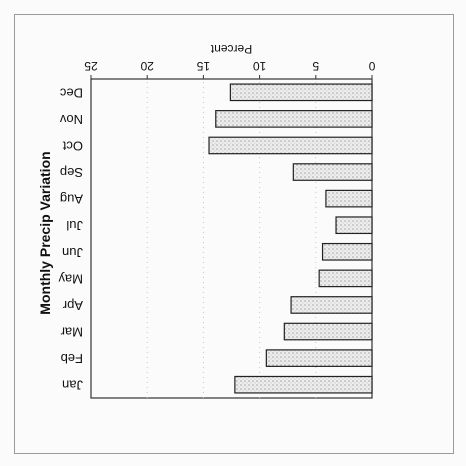 This screenshot has width=466, height=466. Describe the element at coordinates (72, 305) in the screenshot. I see `y-tick-label: Apr` at that location.